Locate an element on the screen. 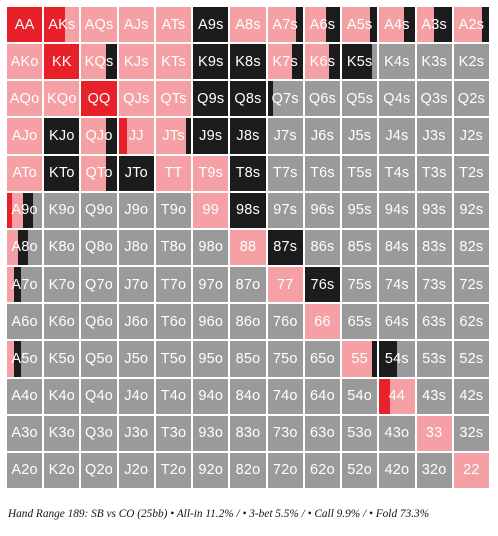 The height and width of the screenshot is (536, 498). hand-label: 63o is located at coordinates (322, 433).